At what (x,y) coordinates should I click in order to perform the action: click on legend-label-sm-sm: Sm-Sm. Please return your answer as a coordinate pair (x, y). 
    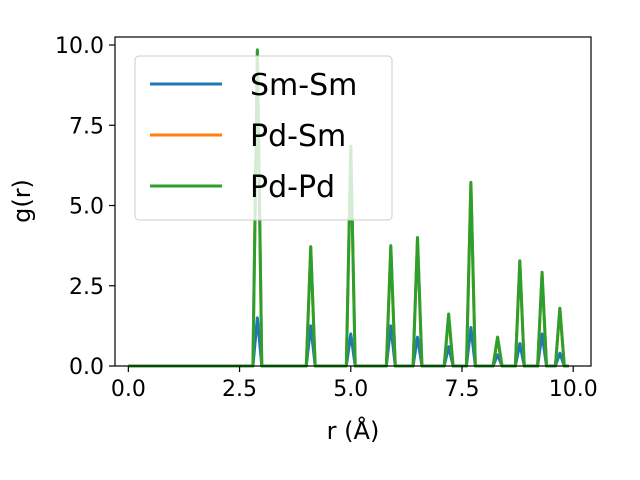
    Looking at the image, I should click on (303, 85).